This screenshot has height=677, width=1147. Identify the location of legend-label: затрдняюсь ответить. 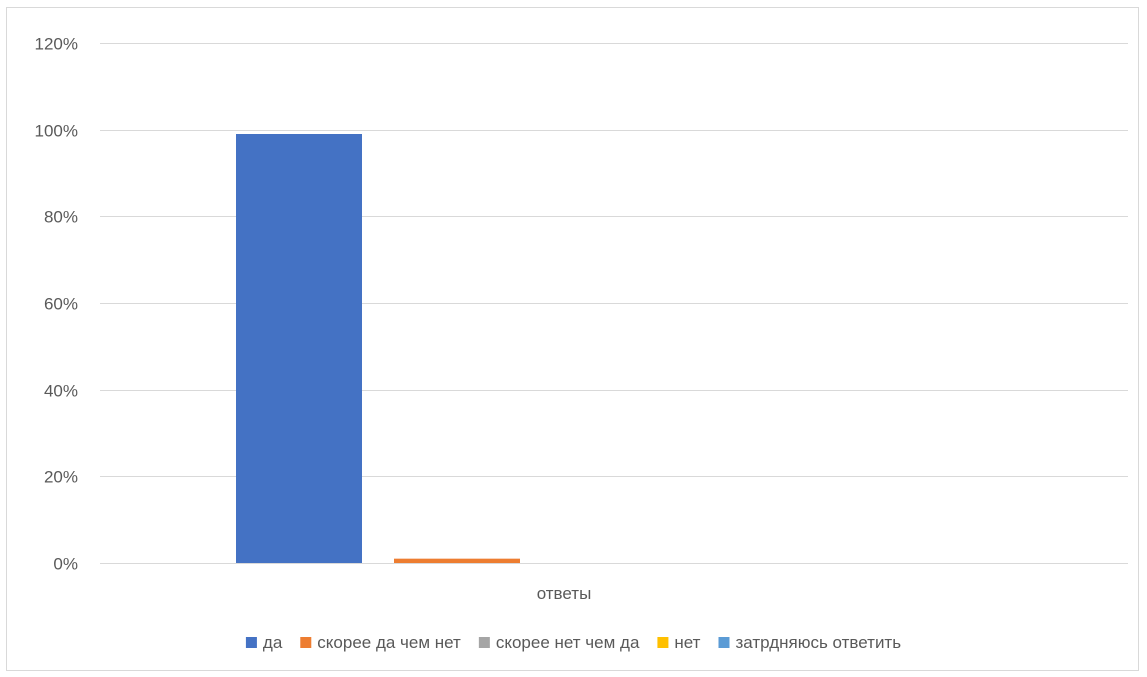
(818, 642).